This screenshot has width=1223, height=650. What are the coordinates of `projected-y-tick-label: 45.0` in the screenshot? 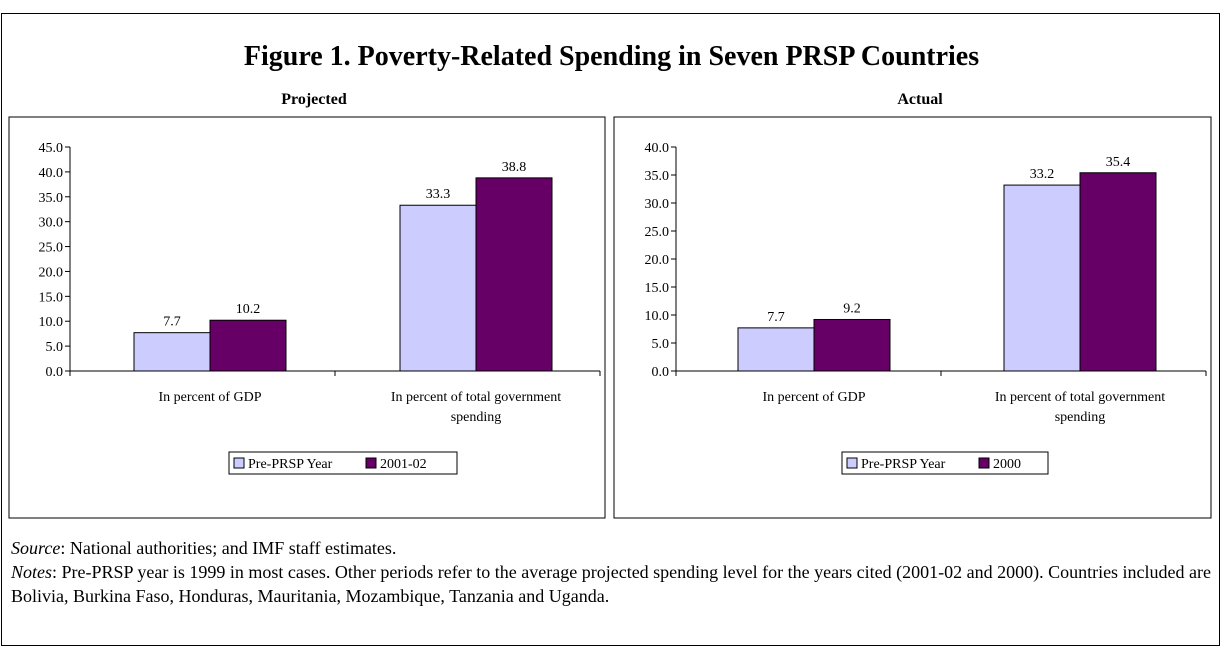 It's located at (51, 148).